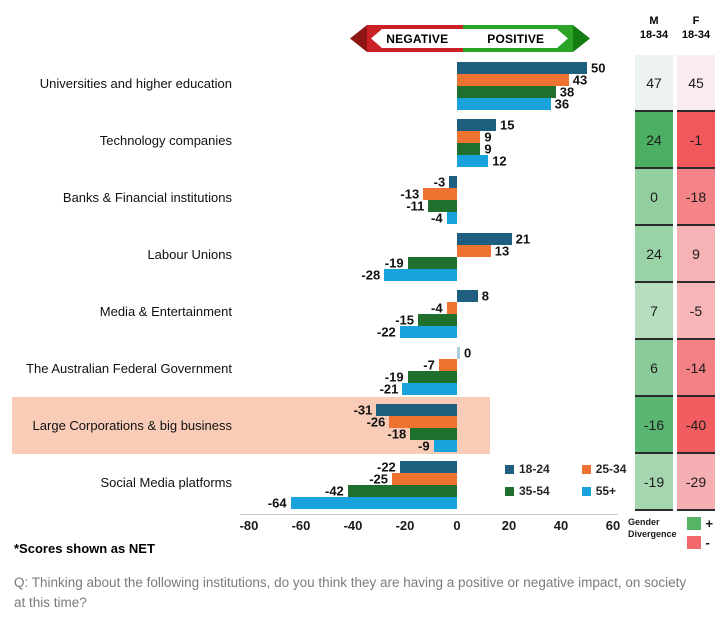 This screenshot has width=720, height=626. What do you see at coordinates (654, 368) in the screenshot?
I see `male-score-cell: 6` at bounding box center [654, 368].